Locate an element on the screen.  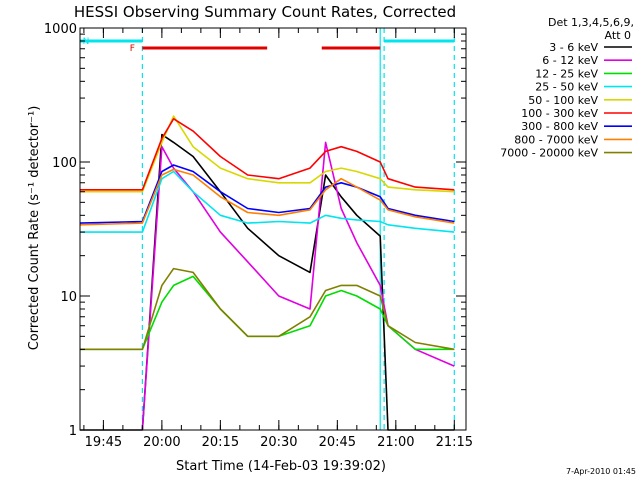
legend-label-7000-20000-kev: 7000 - 20000 keV is located at coordinates (549, 153).